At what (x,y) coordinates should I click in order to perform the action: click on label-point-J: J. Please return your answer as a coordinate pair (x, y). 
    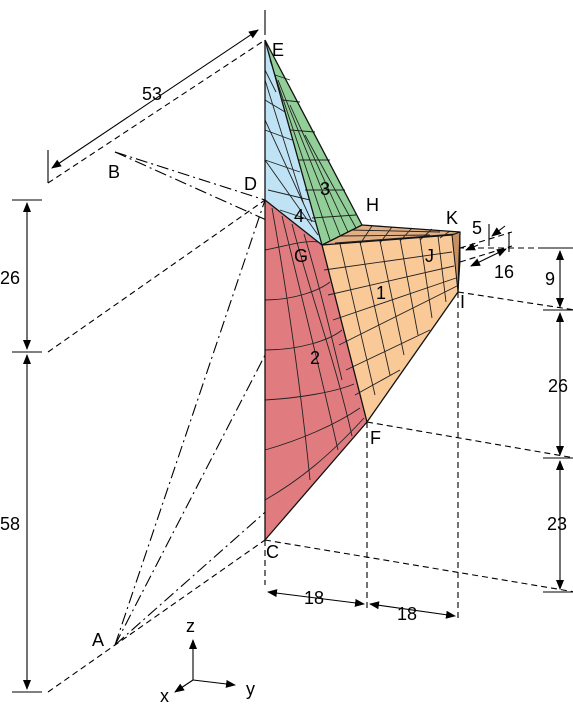
    Looking at the image, I should click on (429, 256).